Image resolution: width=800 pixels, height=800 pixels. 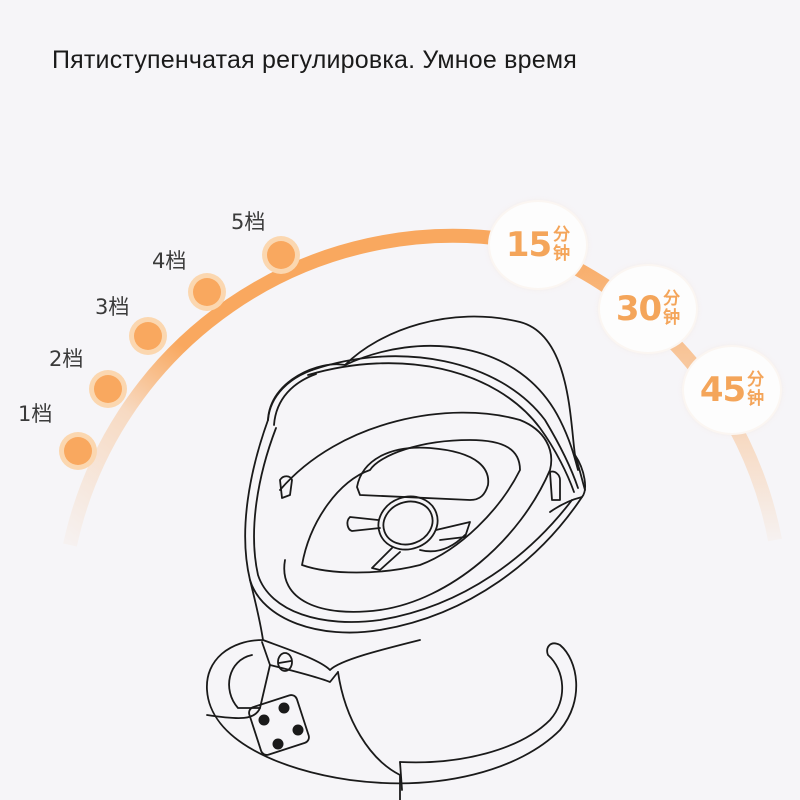 What do you see at coordinates (112, 307) in the screenshot?
I see `gear-label-3: 3档` at bounding box center [112, 307].